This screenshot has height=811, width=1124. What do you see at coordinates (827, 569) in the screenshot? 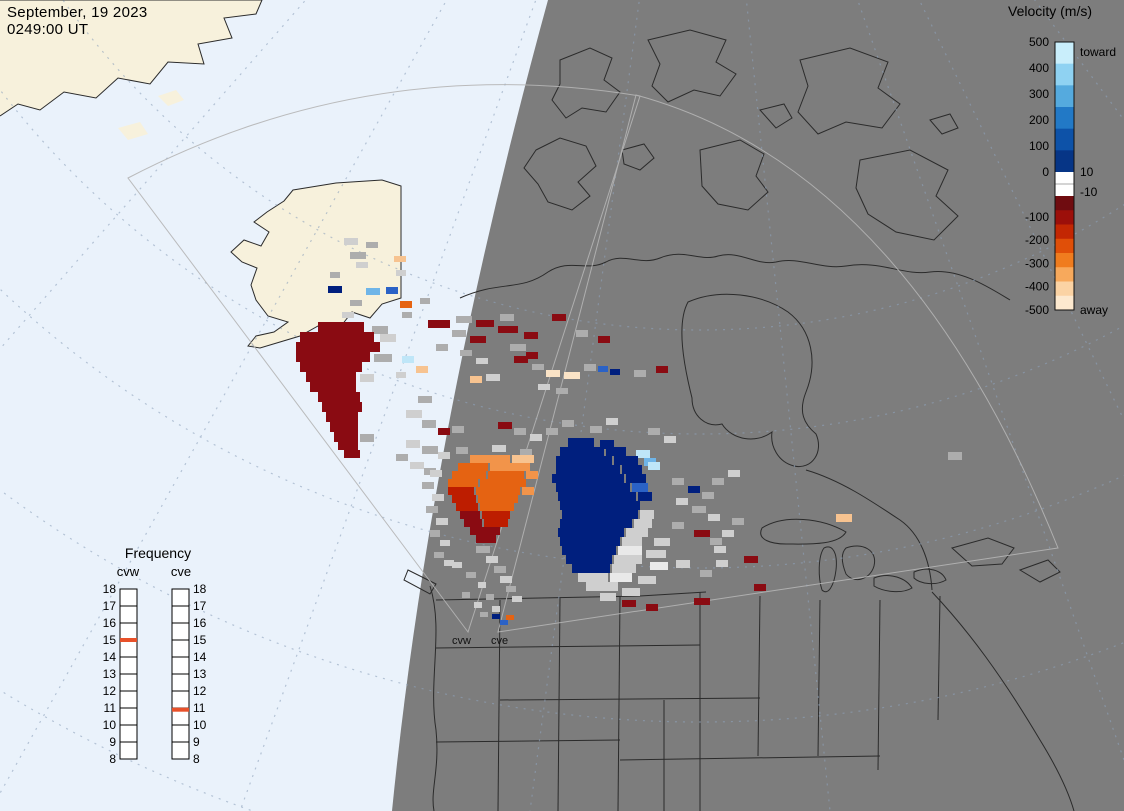
I see `lake-michigan` at bounding box center [827, 569].